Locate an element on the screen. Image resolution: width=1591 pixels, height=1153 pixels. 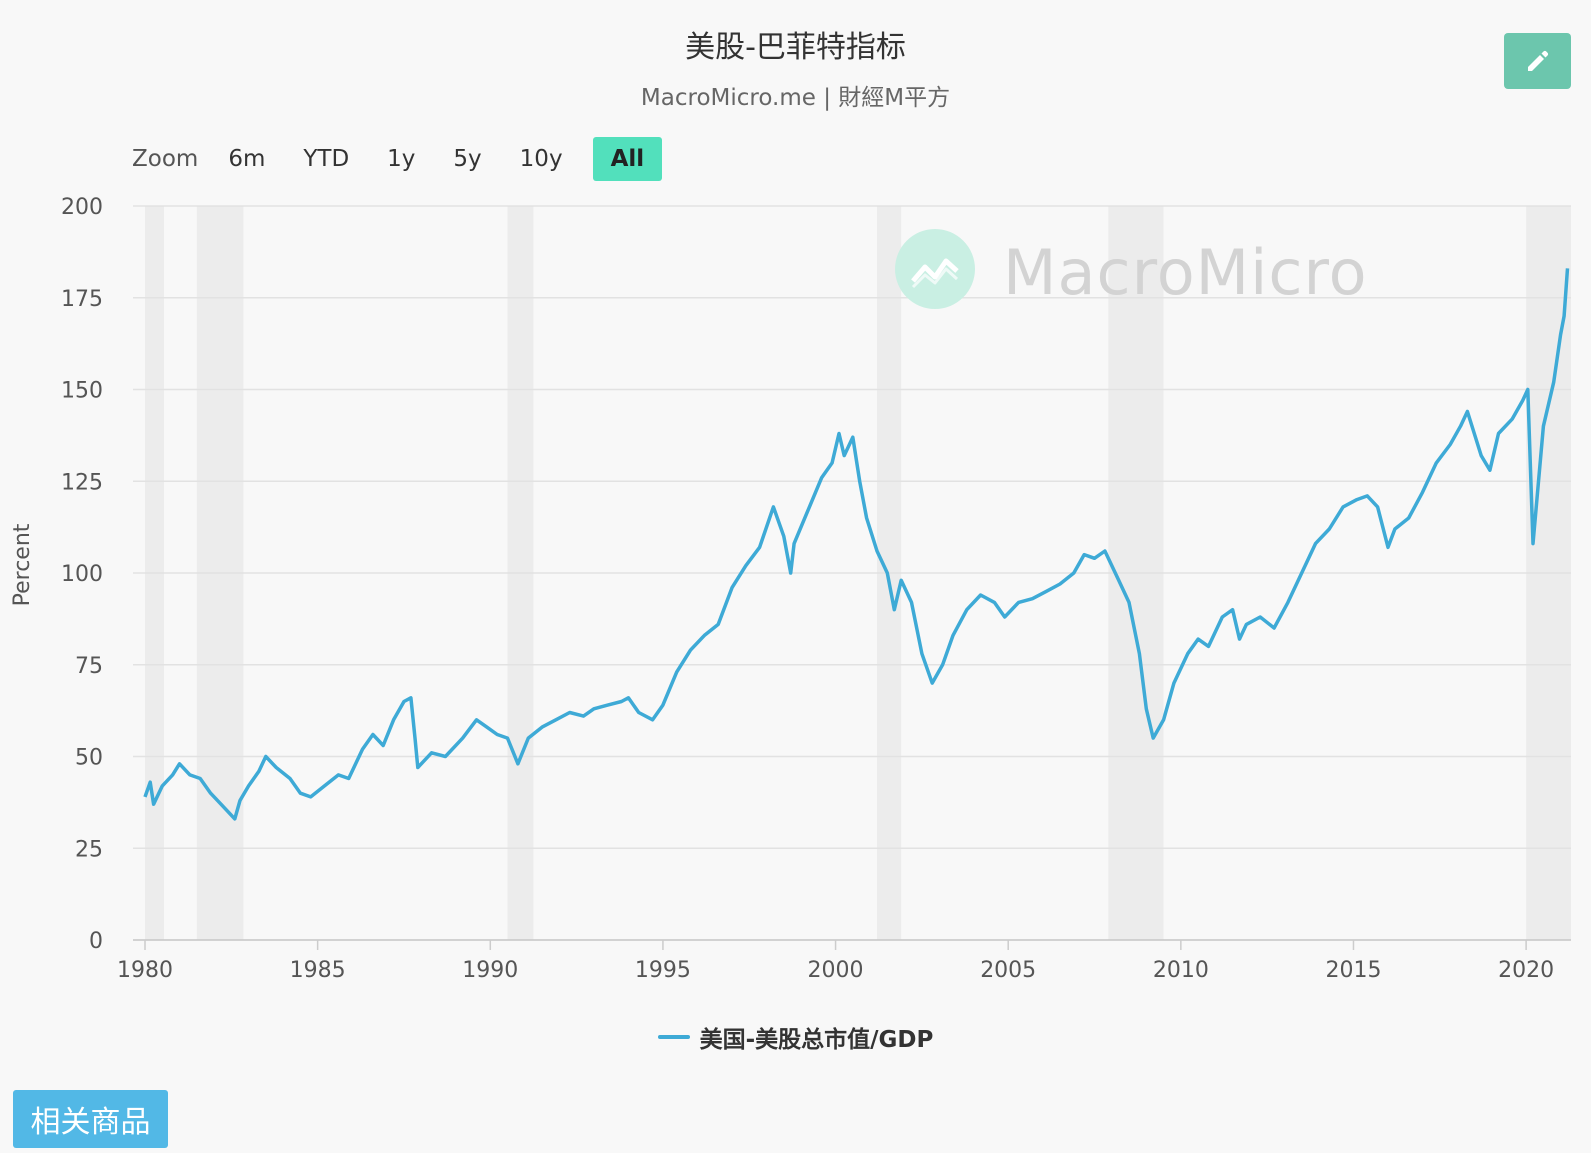
chart-title: 美股-巴菲特指标 is located at coordinates (795, 47).